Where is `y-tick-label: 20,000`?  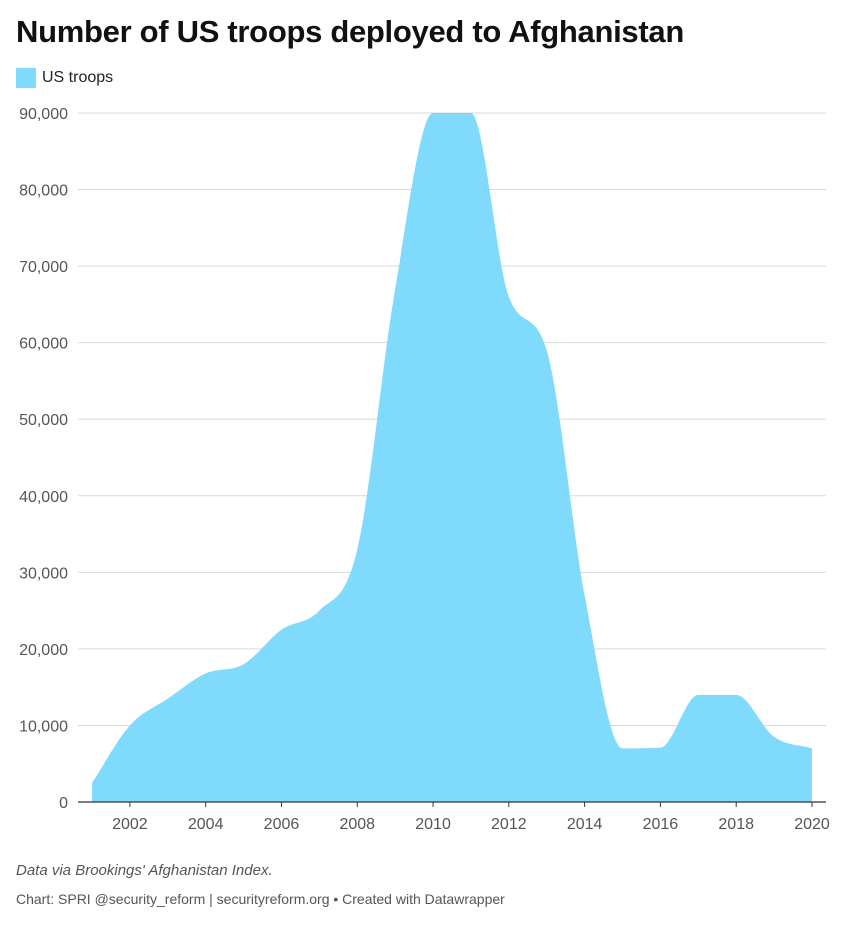 y-tick-label: 20,000 is located at coordinates (43, 650).